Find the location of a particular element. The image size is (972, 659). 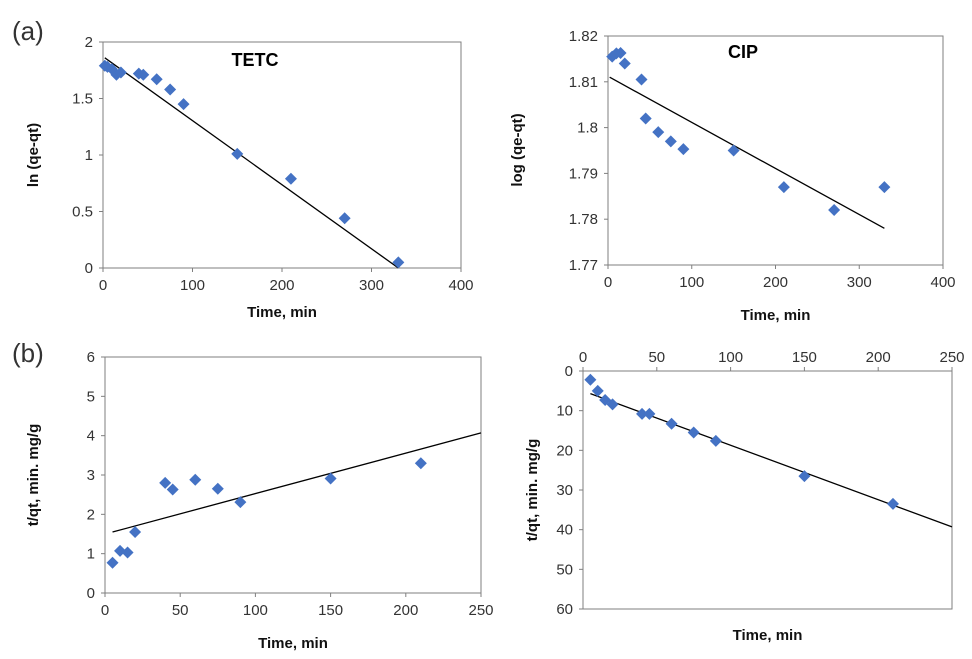

chart-3-y-tick-label: 4 is located at coordinates (91, 436).